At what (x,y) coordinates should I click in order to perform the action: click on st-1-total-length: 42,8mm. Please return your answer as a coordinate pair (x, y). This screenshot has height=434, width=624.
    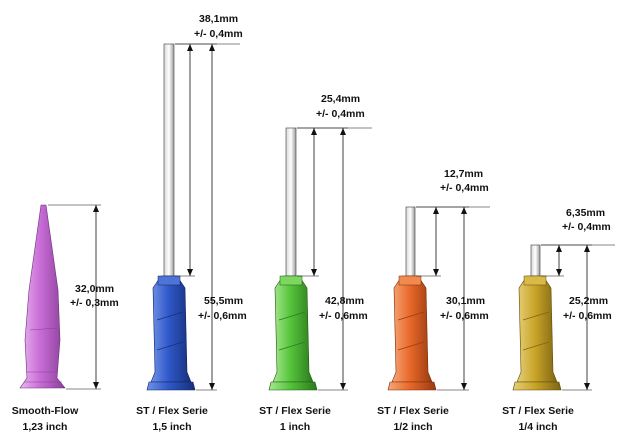
    Looking at the image, I should click on (344, 301).